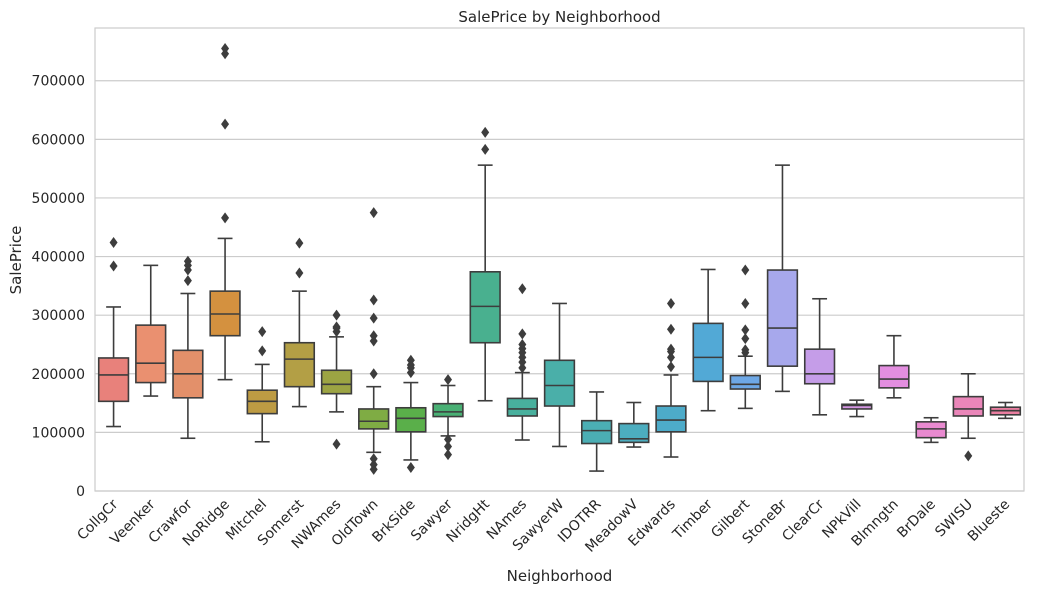  Describe the element at coordinates (80, 492) in the screenshot. I see `y-tick-label: 0` at that location.